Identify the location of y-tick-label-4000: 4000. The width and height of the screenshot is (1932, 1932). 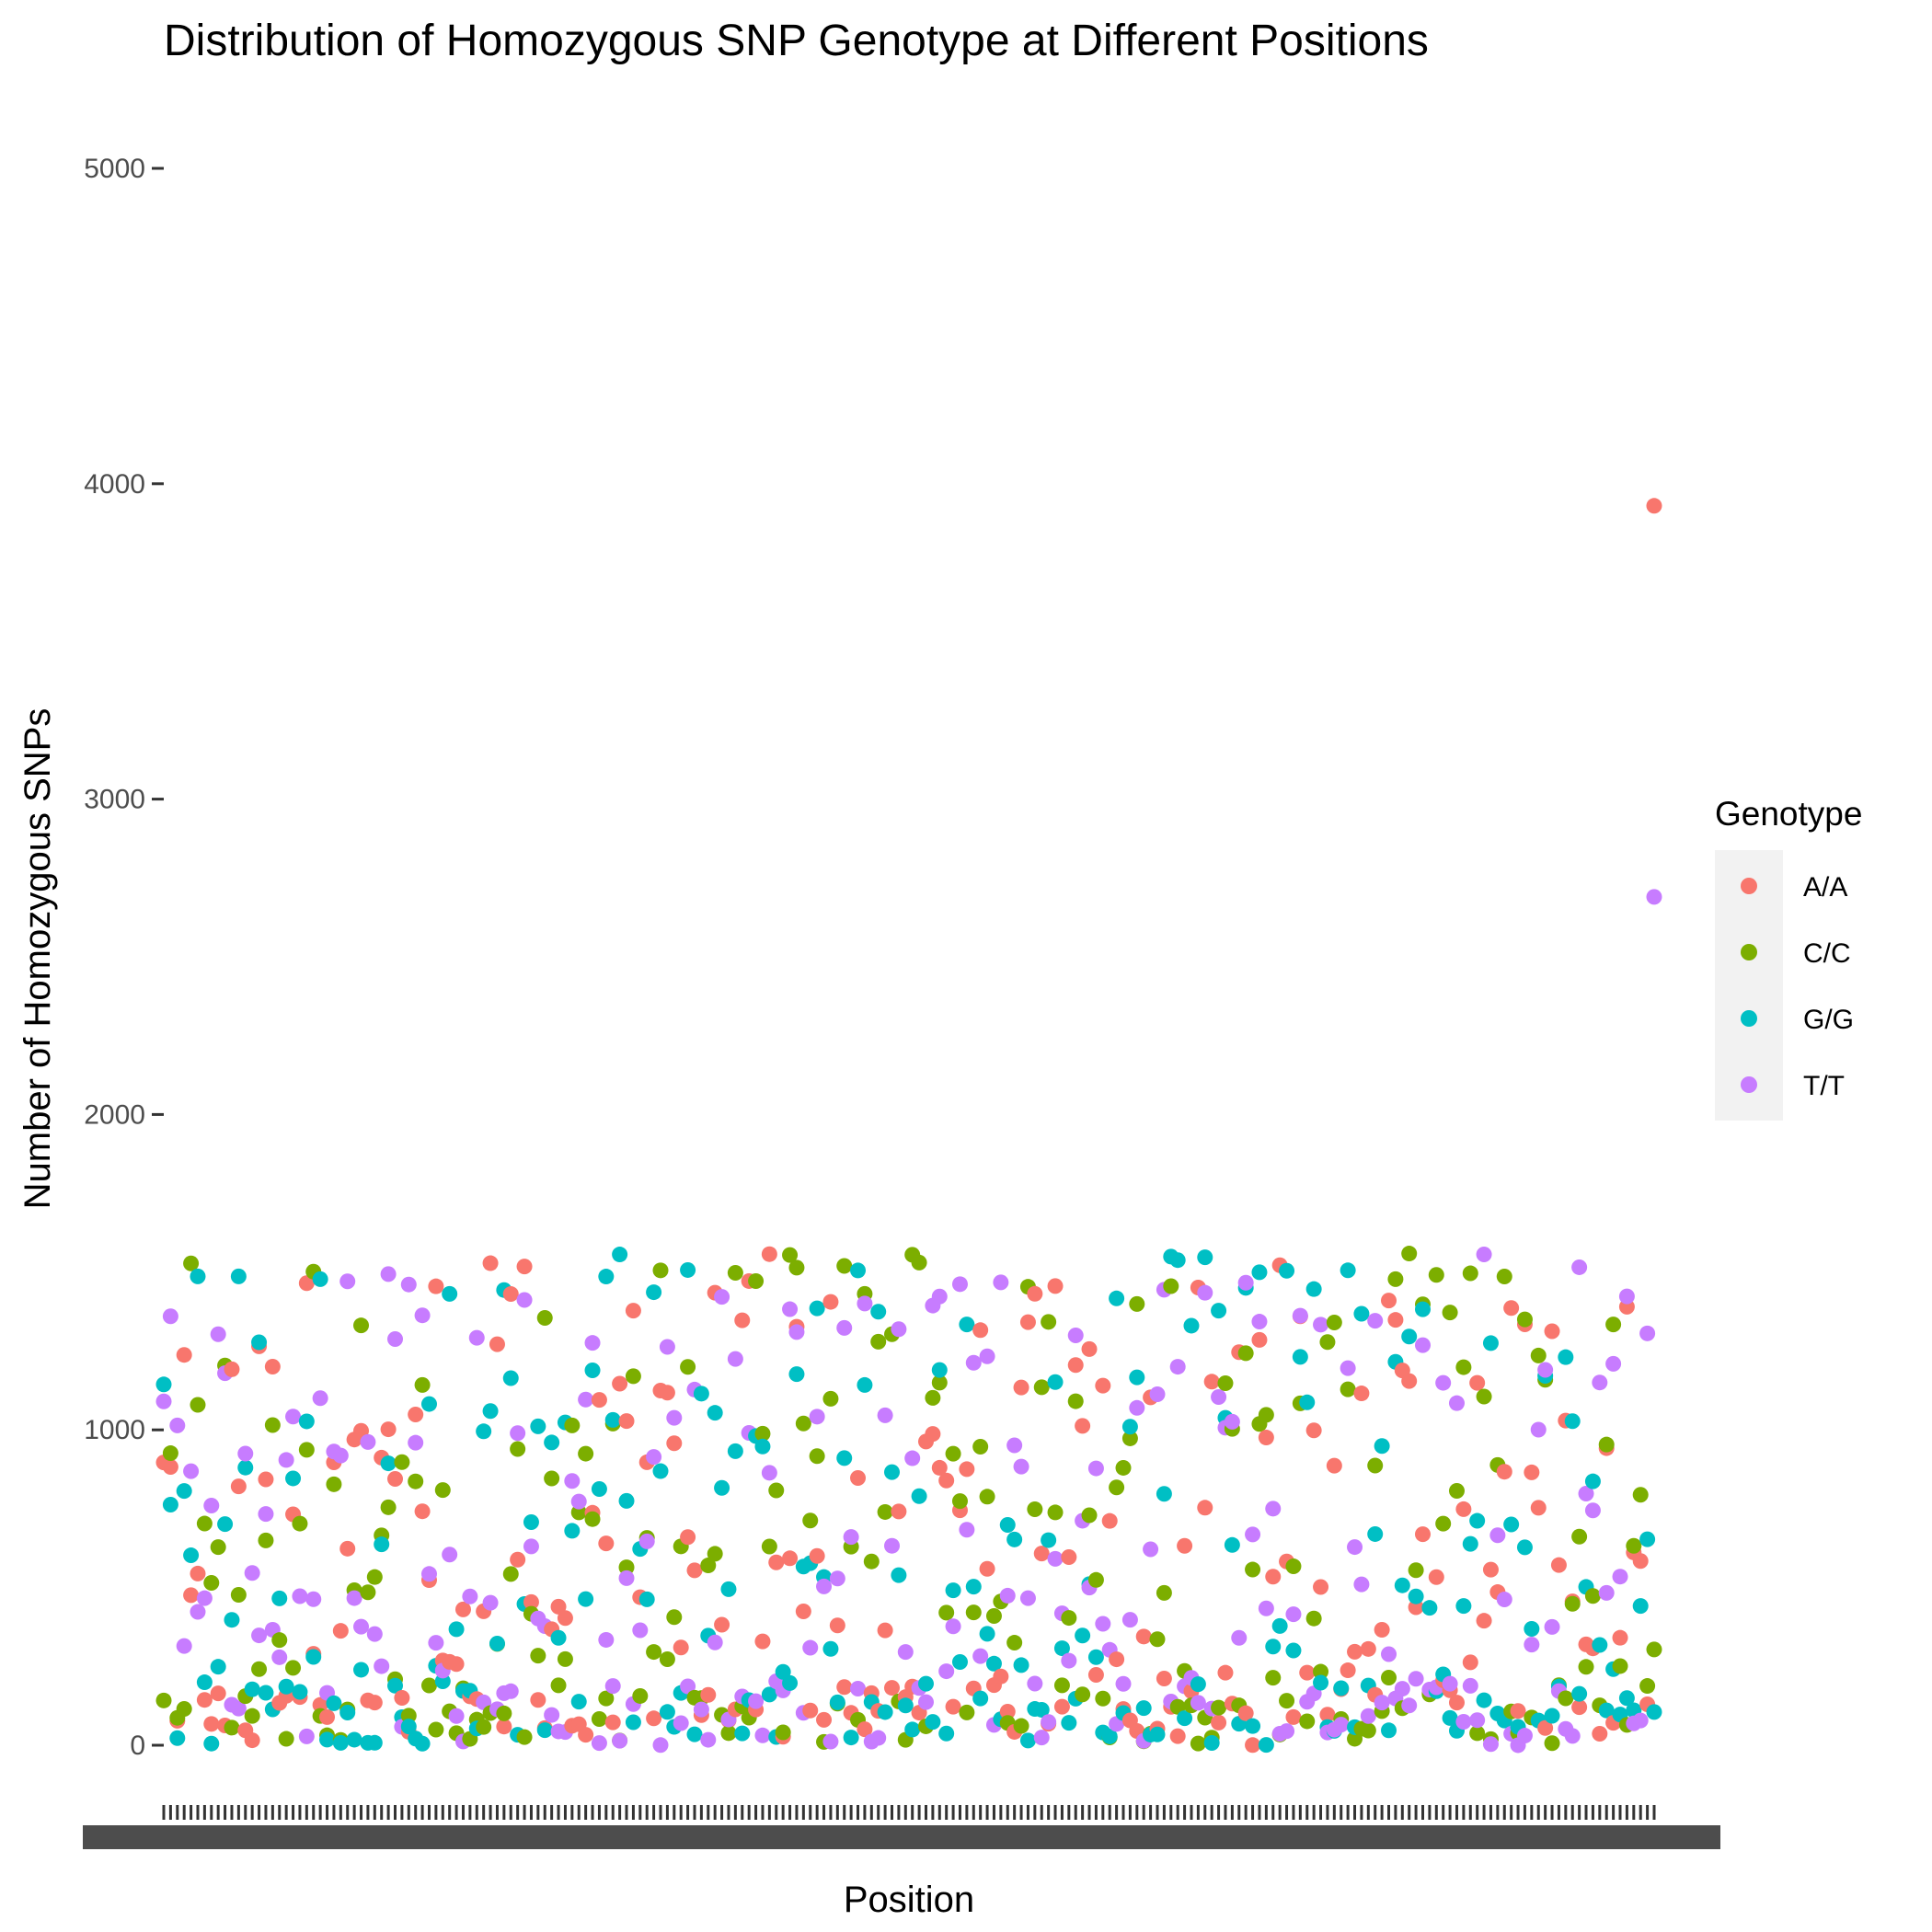
(114, 484).